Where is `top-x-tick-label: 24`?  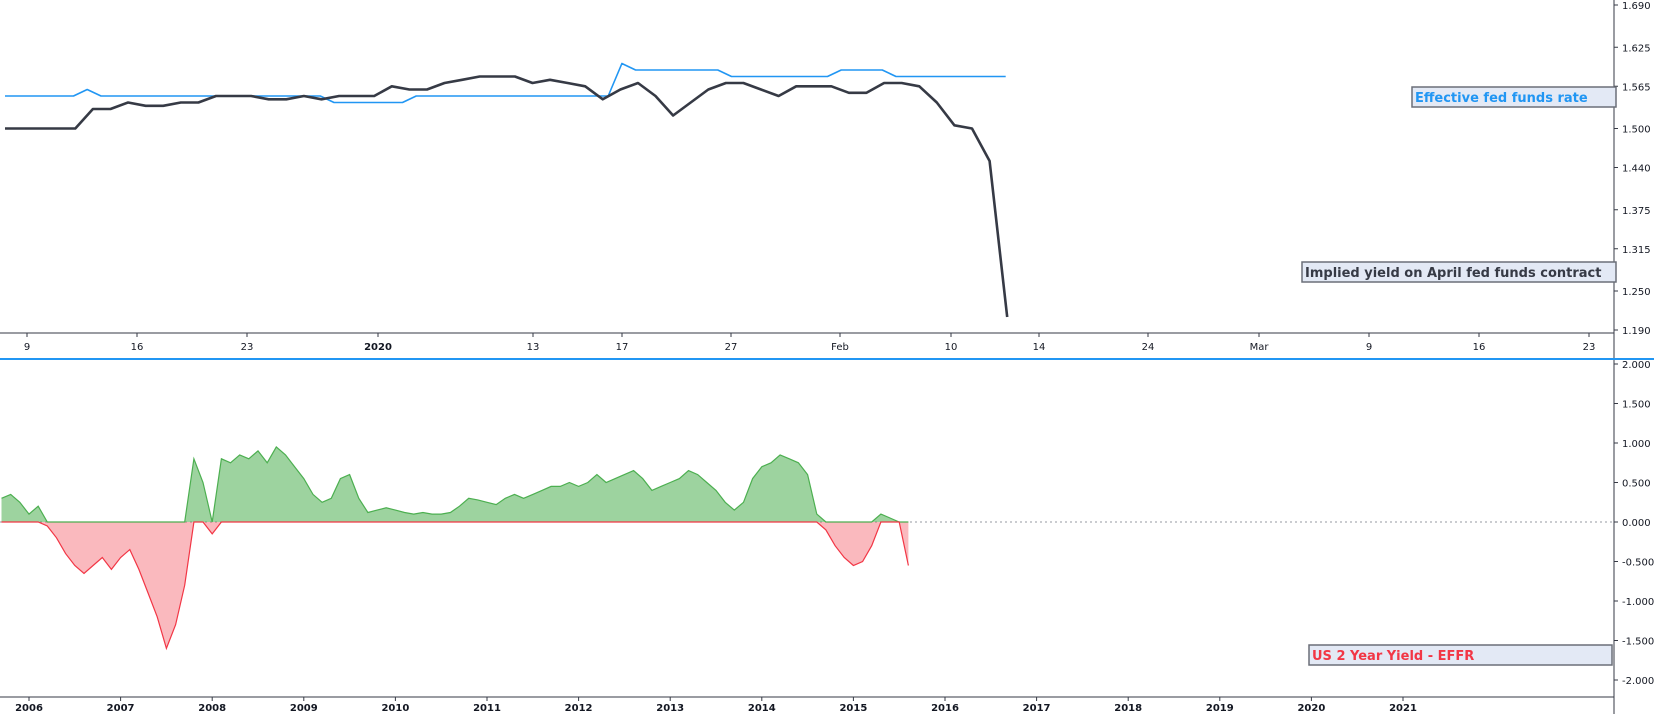 top-x-tick-label: 24 is located at coordinates (1148, 347).